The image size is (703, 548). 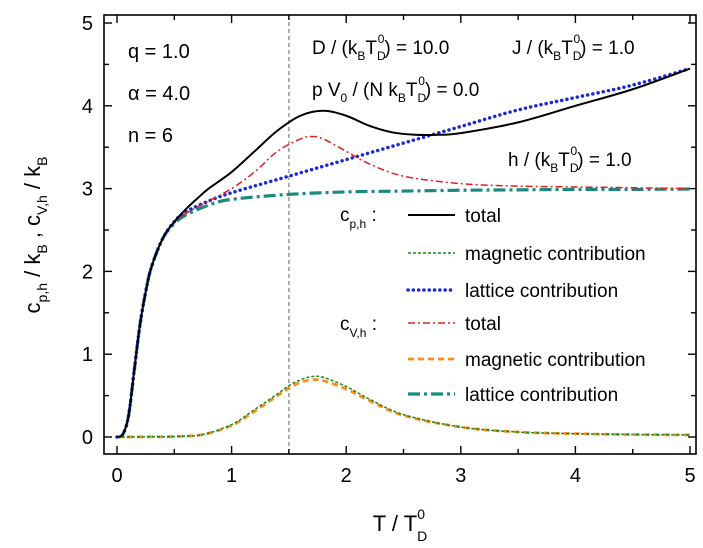 What do you see at coordinates (87, 107) in the screenshot?
I see `y-tick-label: 4` at bounding box center [87, 107].